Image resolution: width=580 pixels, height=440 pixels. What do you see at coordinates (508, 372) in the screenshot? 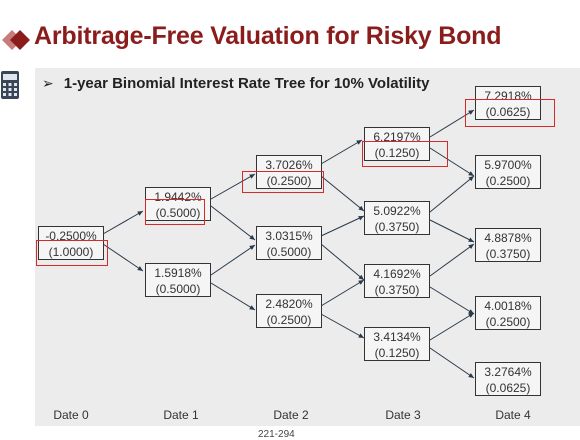
I see `node-rate: 3.2764%` at bounding box center [508, 372].